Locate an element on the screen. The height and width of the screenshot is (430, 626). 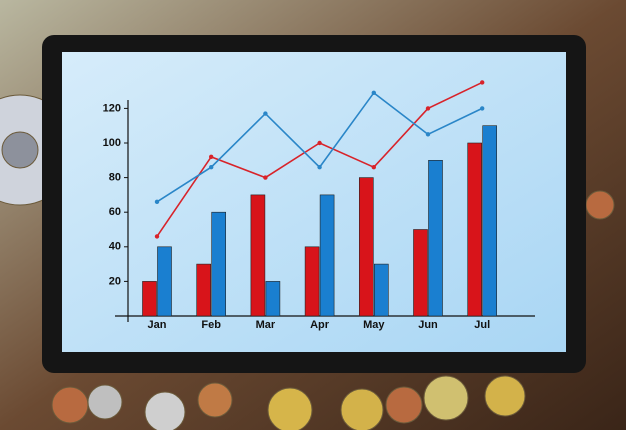
x-tick-label: Jul is located at coordinates (482, 325).